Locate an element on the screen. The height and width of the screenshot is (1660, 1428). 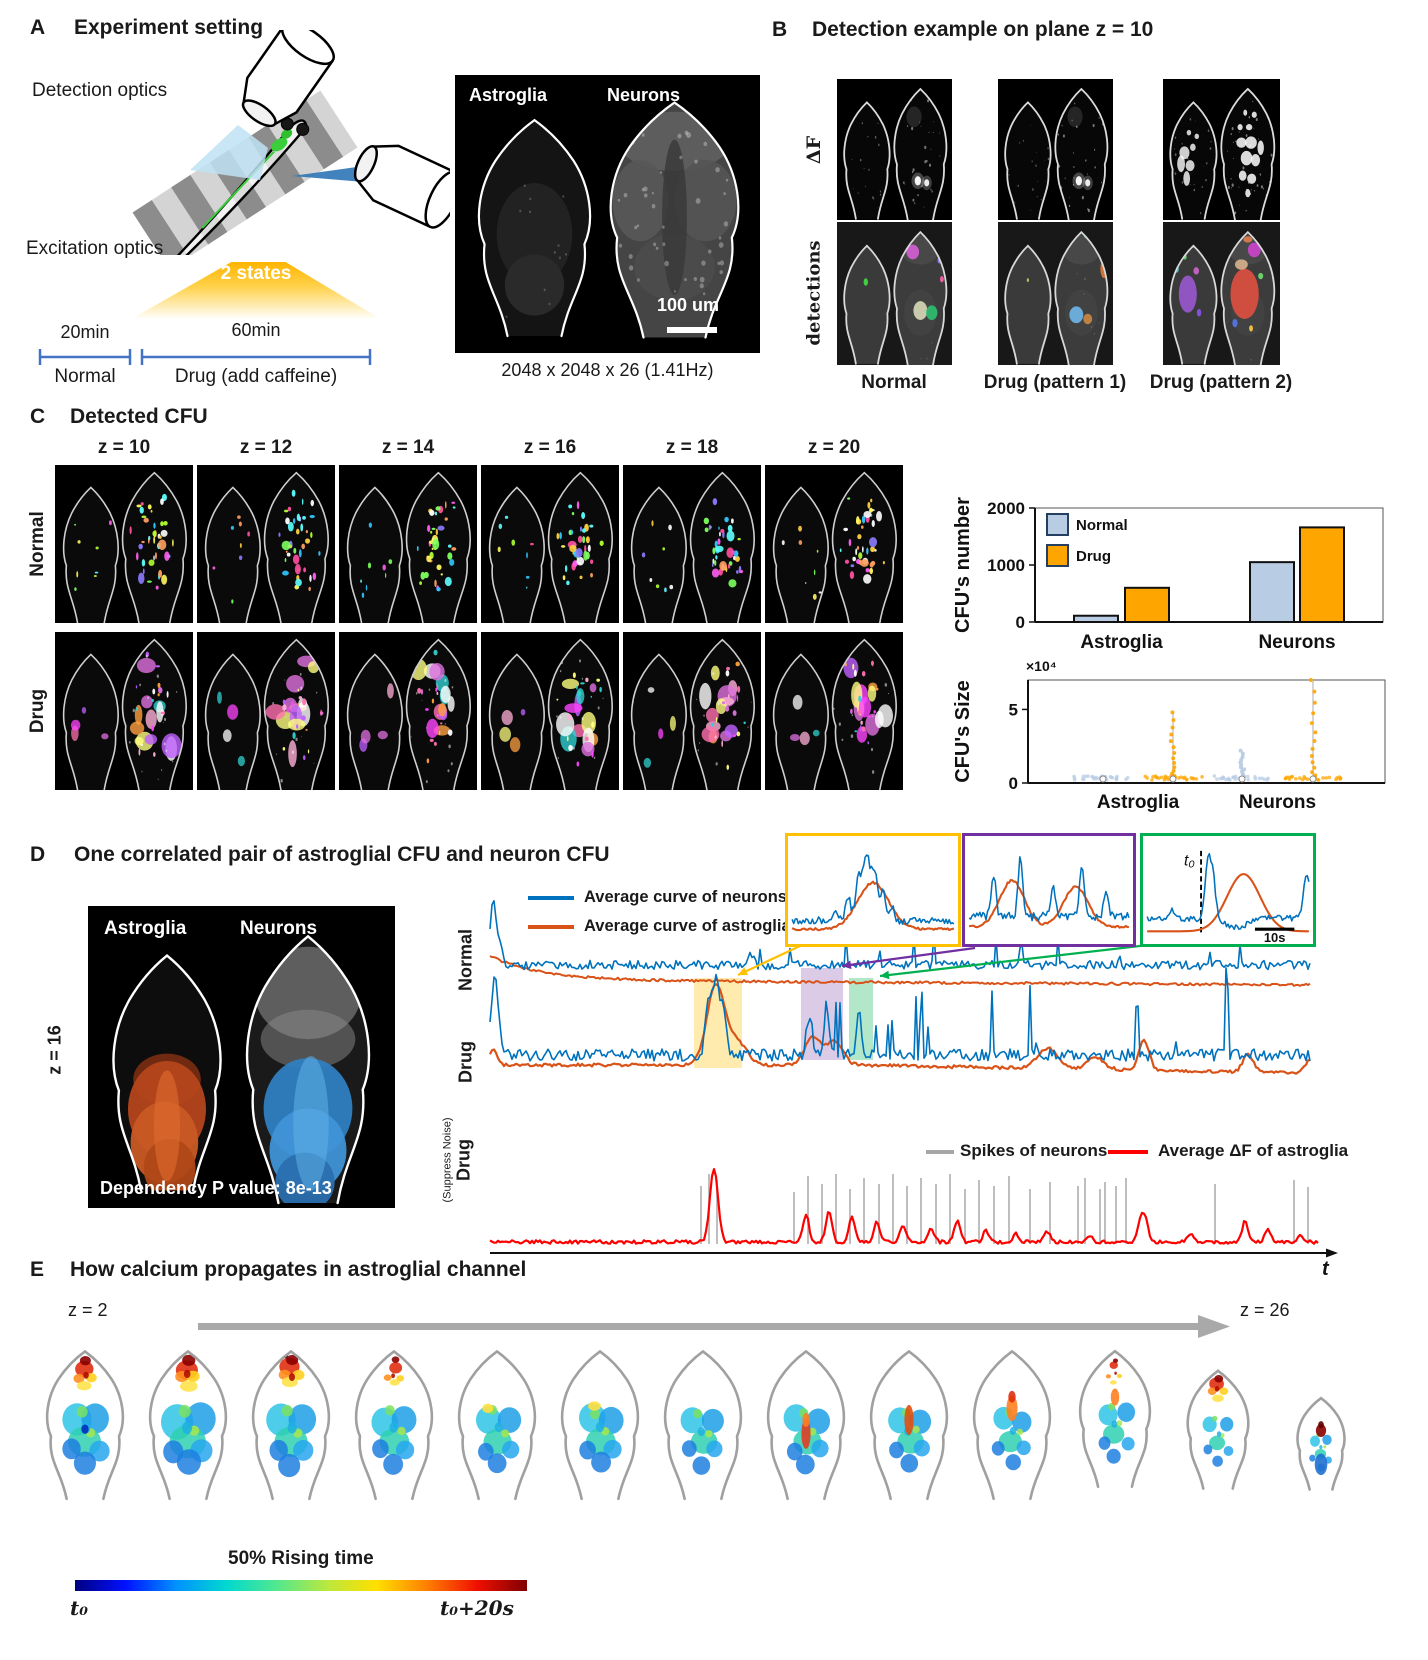
normal-duration-bracket is located at coordinates (85, 357).